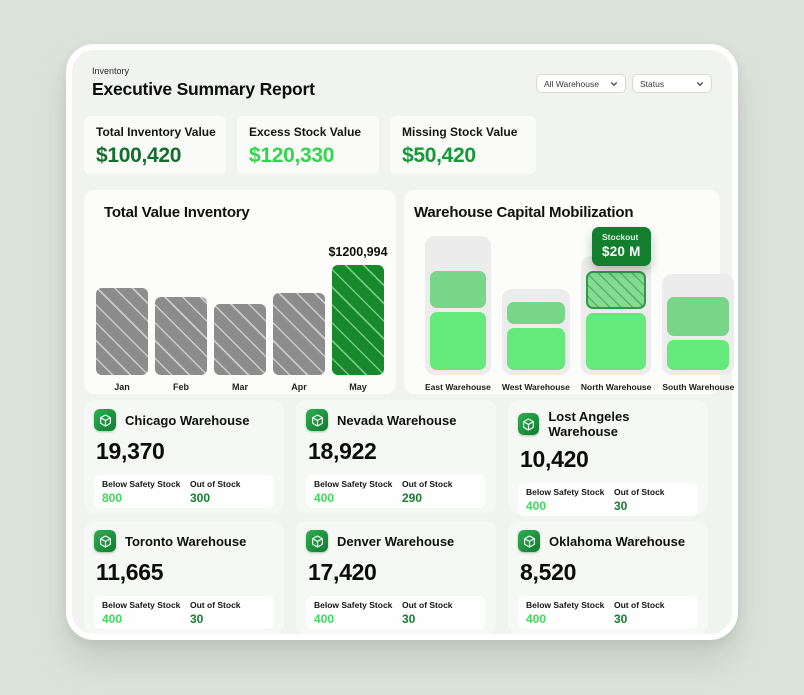 The image size is (804, 695). I want to click on warehouse-total: 10,420, so click(554, 459).